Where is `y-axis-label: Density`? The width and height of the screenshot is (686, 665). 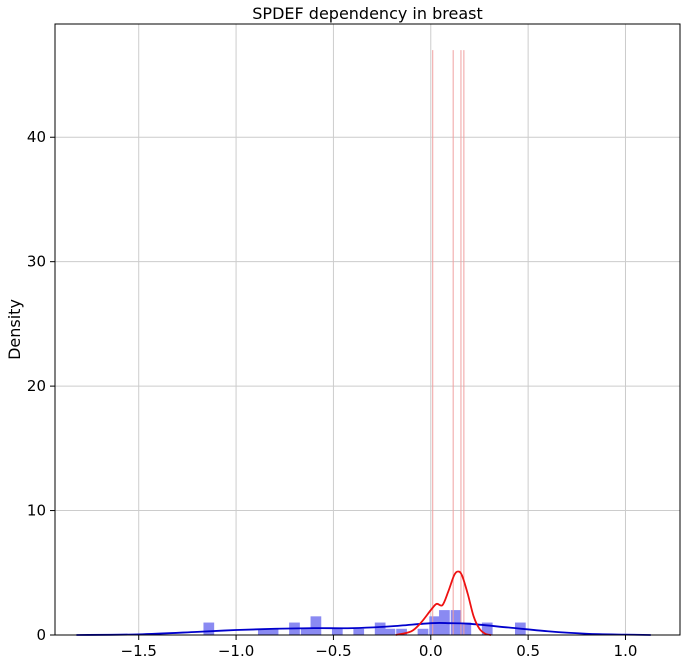
y-axis-label: Density is located at coordinates (14, 329).